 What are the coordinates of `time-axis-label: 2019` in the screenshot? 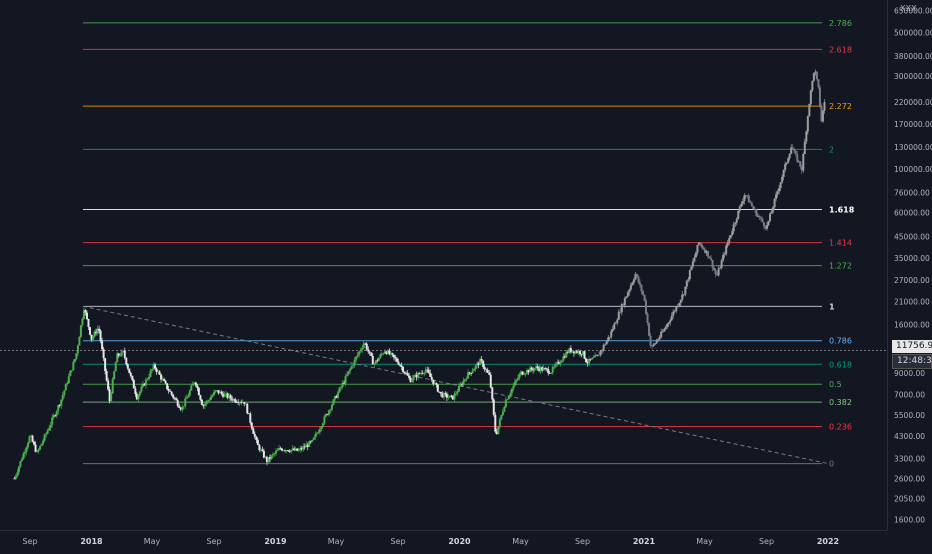 It's located at (275, 541).